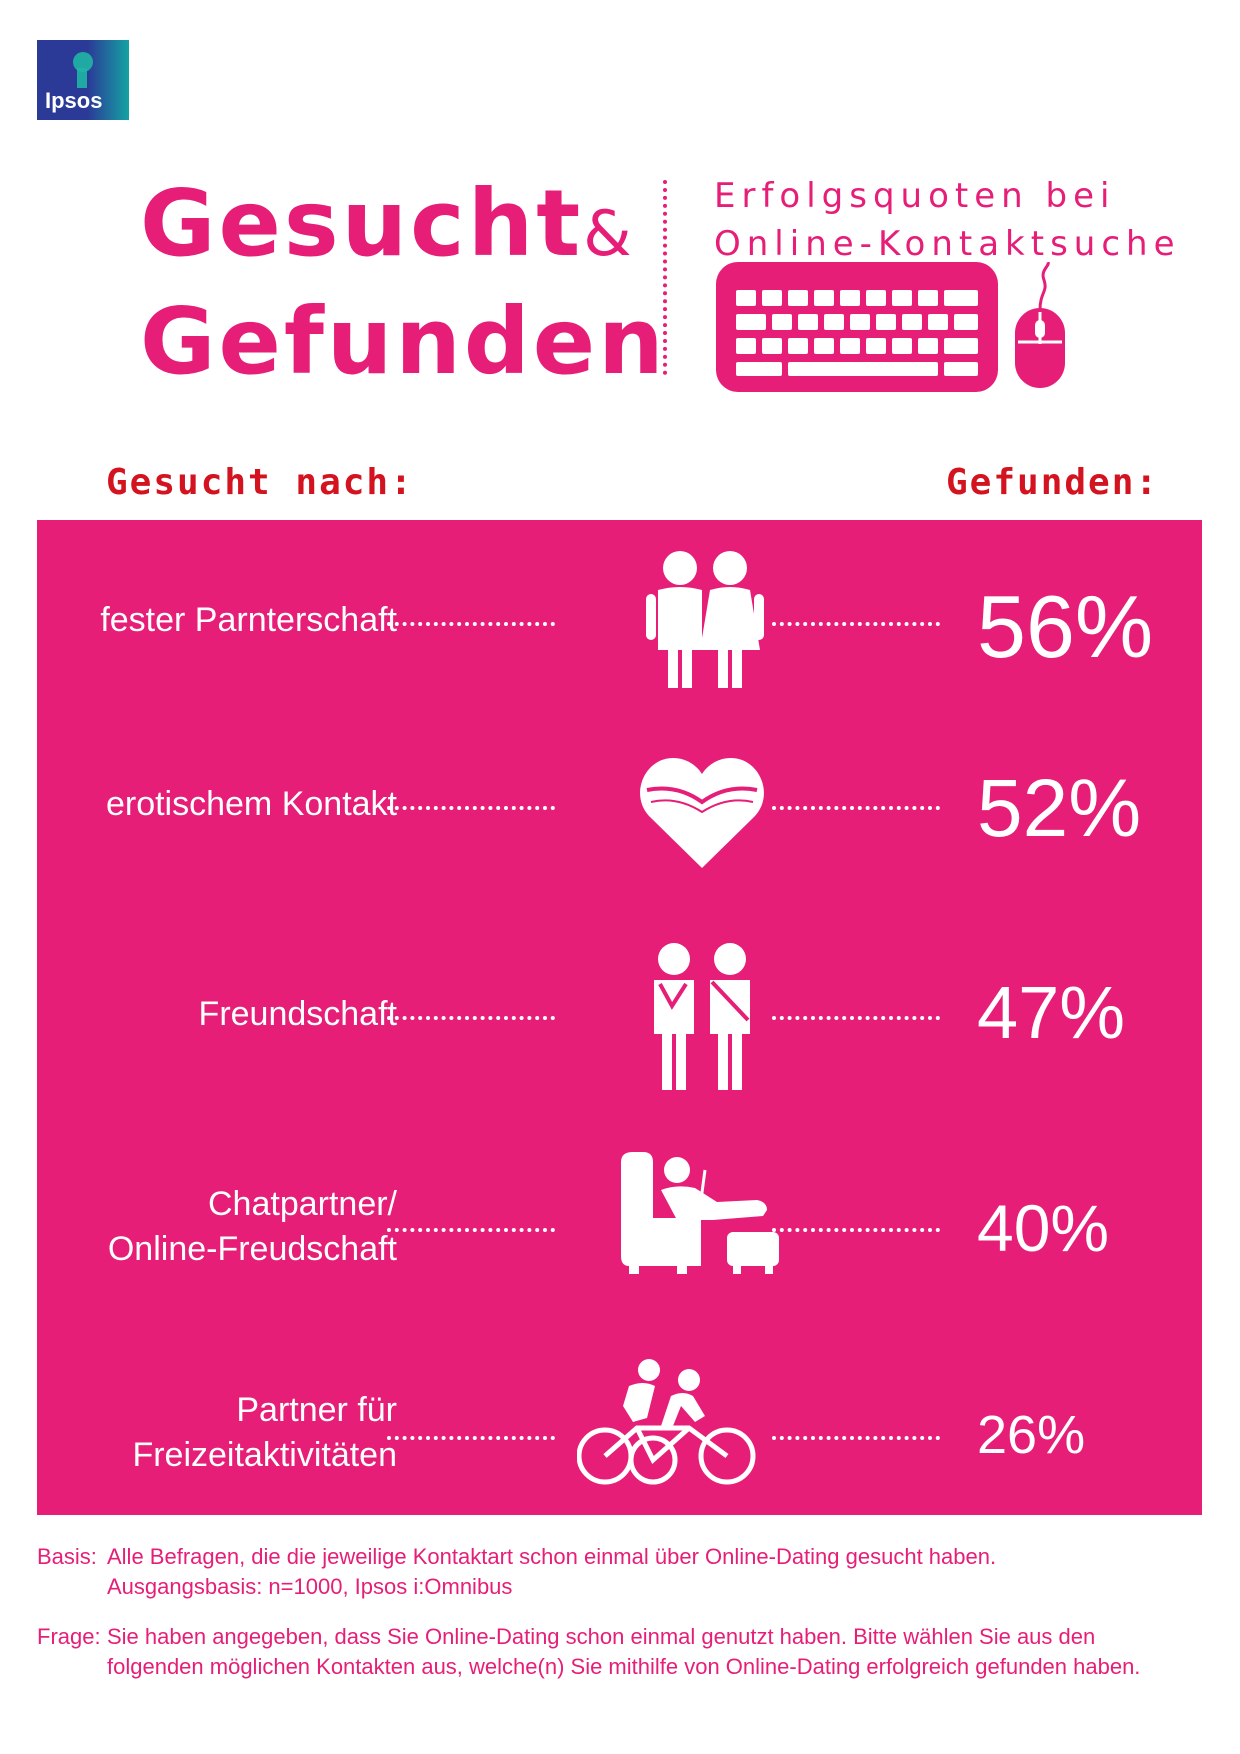  Describe the element at coordinates (69, 1636) in the screenshot. I see `frage-key: Frage:` at that location.